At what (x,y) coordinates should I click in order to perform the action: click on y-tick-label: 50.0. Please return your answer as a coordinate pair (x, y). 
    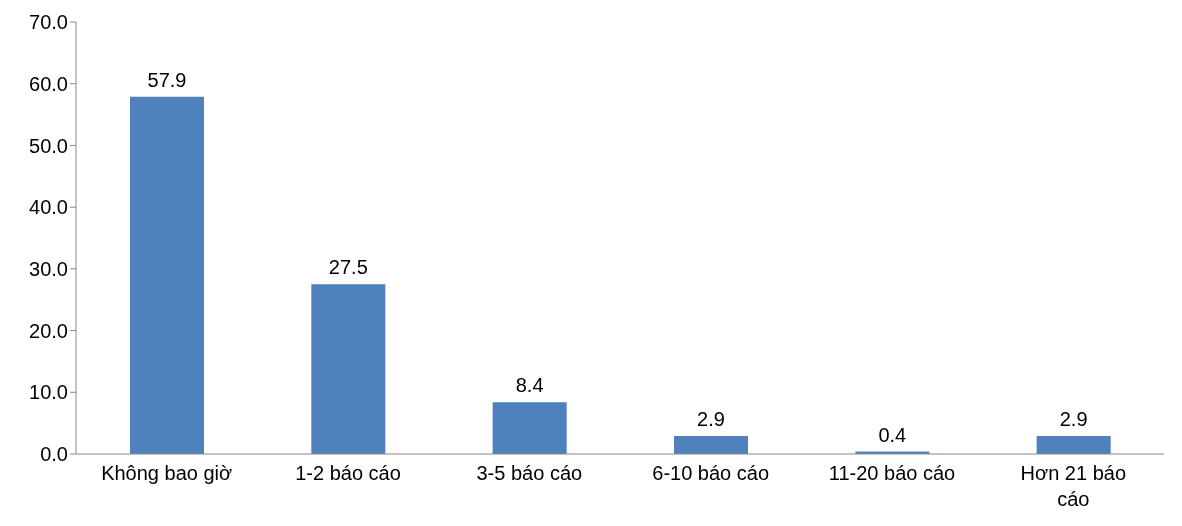
    Looking at the image, I should click on (48, 145).